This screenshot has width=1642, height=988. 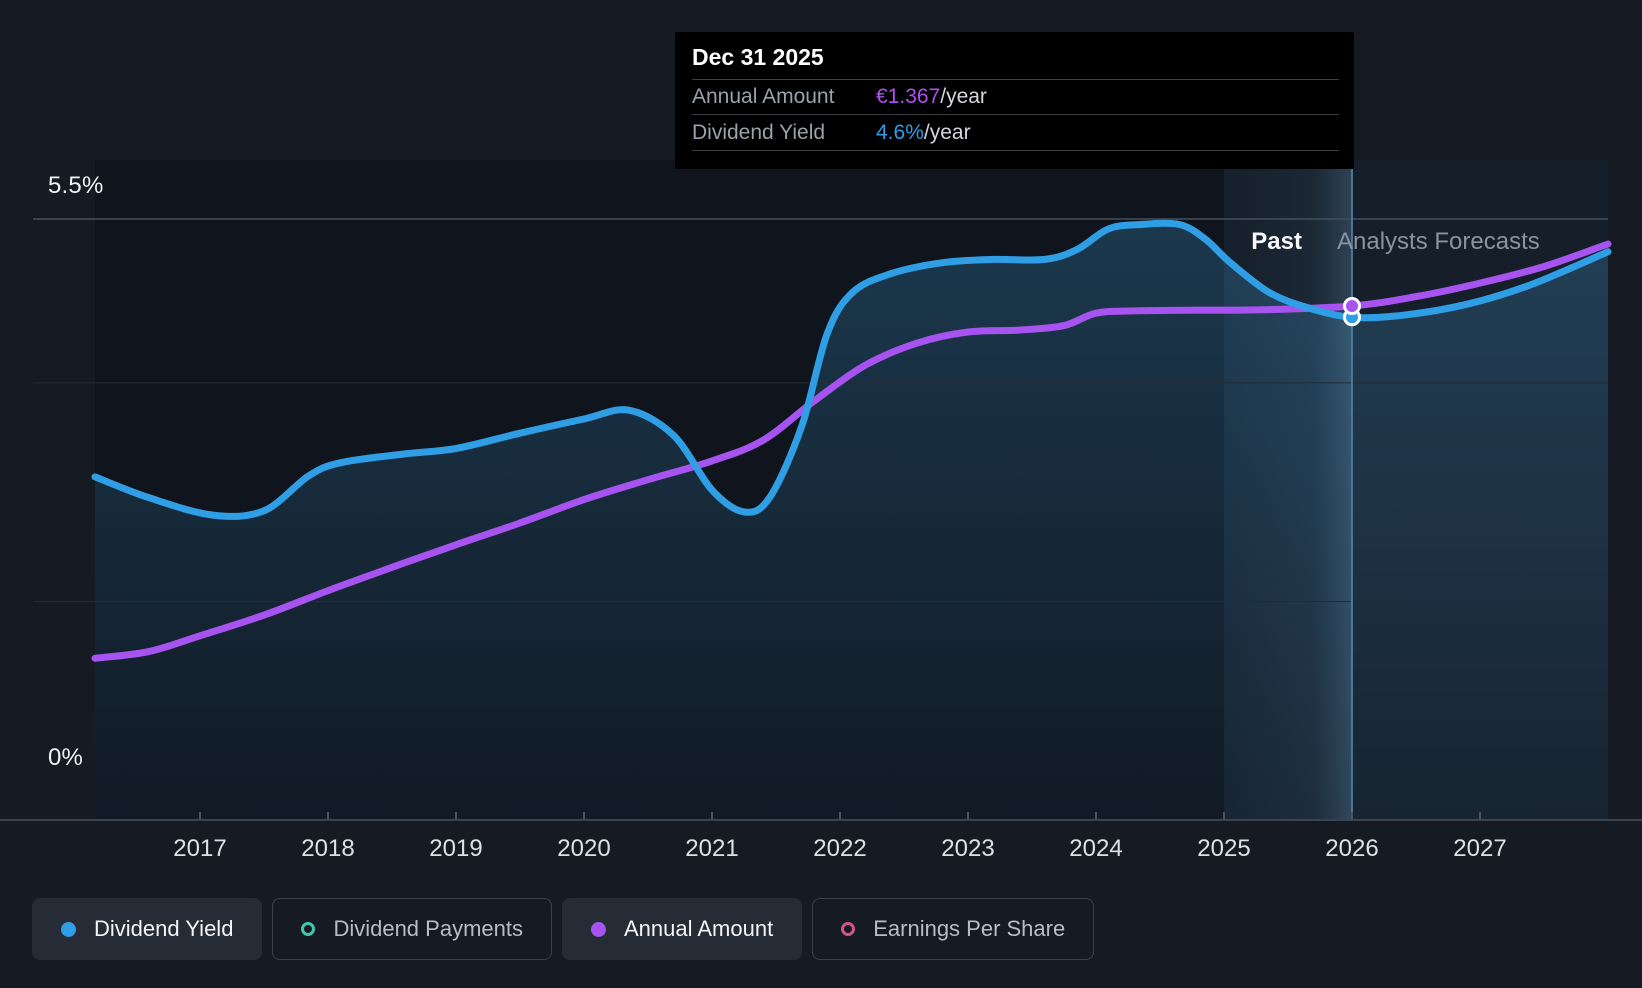 What do you see at coordinates (1015, 96) in the screenshot?
I see `tooltip-row-annual-amount: Annual Amount €1.367/year` at bounding box center [1015, 96].